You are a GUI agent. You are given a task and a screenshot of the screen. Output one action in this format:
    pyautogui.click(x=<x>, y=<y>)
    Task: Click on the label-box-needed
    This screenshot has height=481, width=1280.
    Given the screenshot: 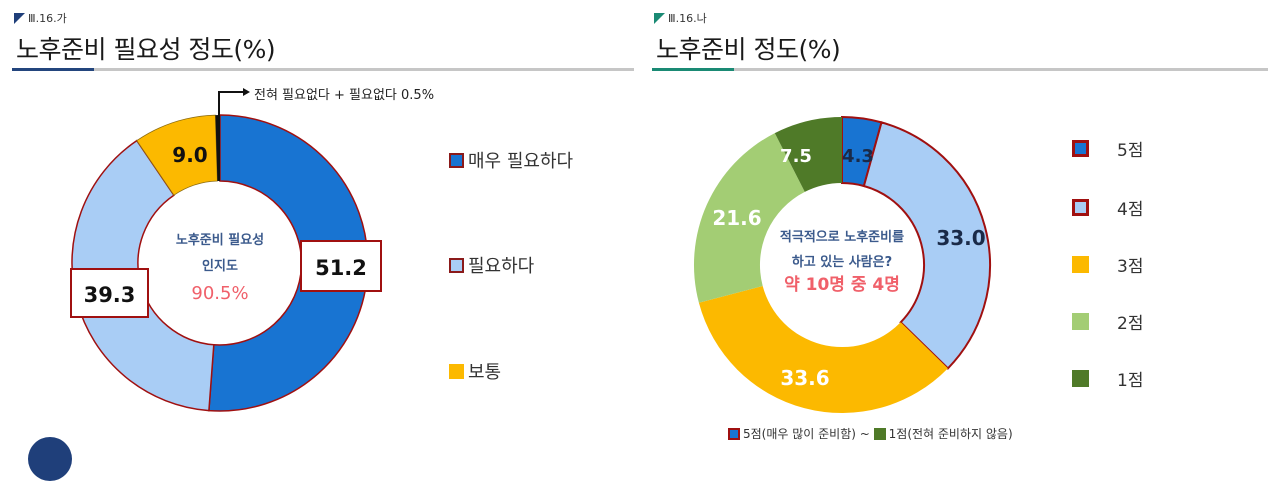 What is the action you would take?
    pyautogui.click(x=109, y=293)
    